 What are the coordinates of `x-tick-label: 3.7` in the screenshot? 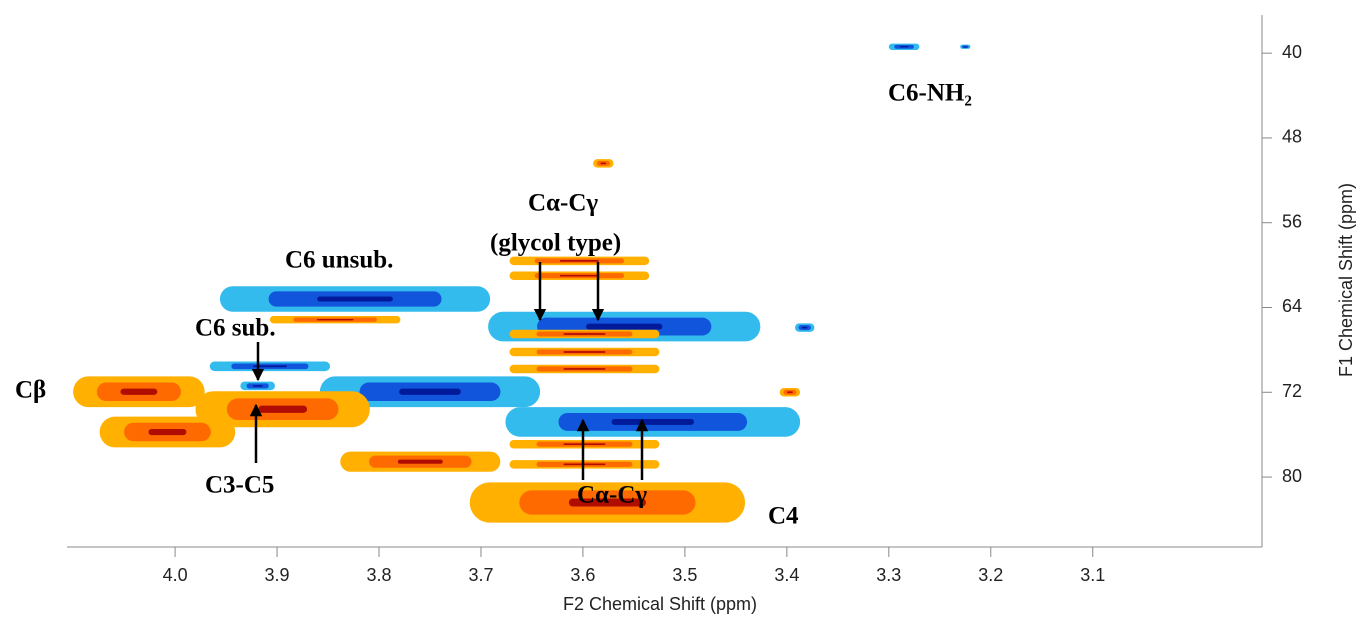 It's located at (480, 575).